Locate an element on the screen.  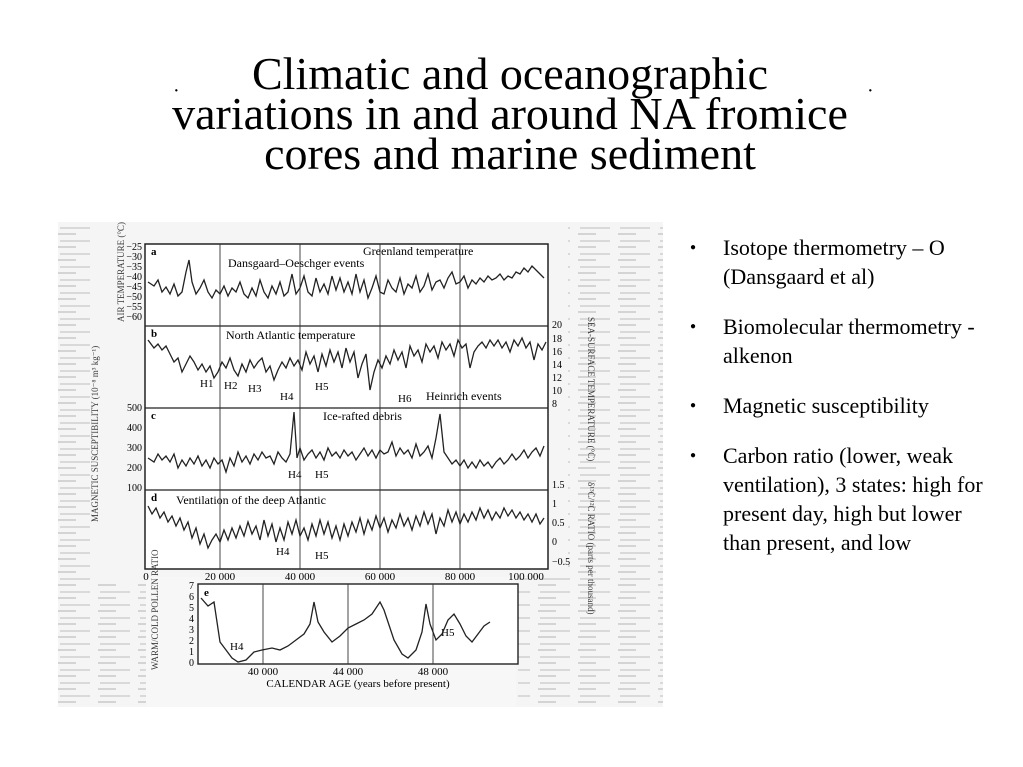
tick-b-1: 18 is located at coordinates (557, 339).